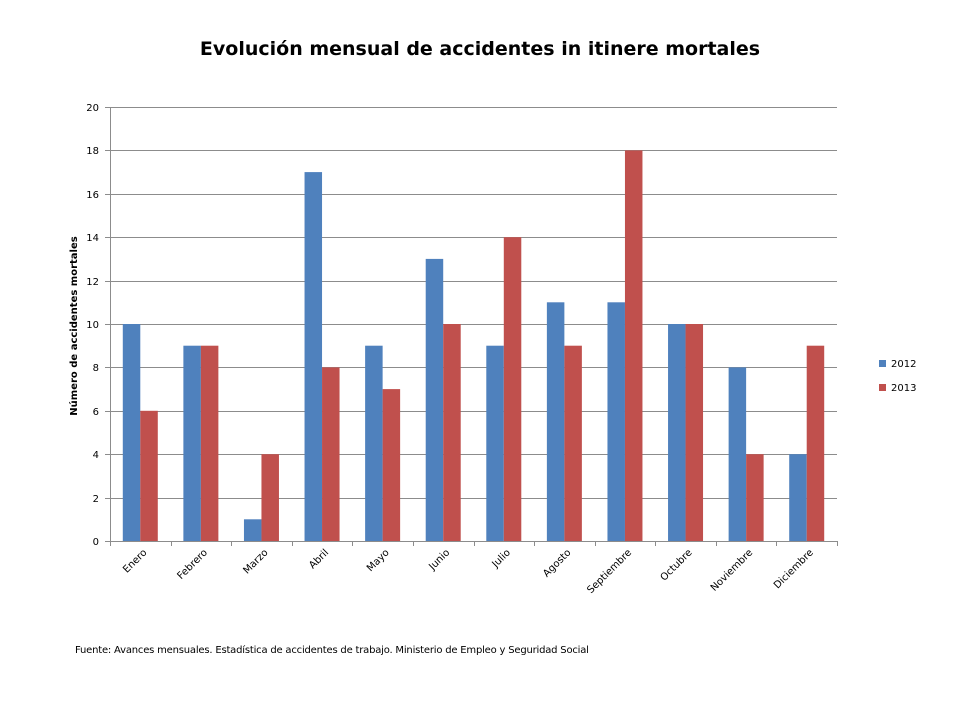  What do you see at coordinates (96, 499) in the screenshot?
I see `y-tick-label: 2` at bounding box center [96, 499].